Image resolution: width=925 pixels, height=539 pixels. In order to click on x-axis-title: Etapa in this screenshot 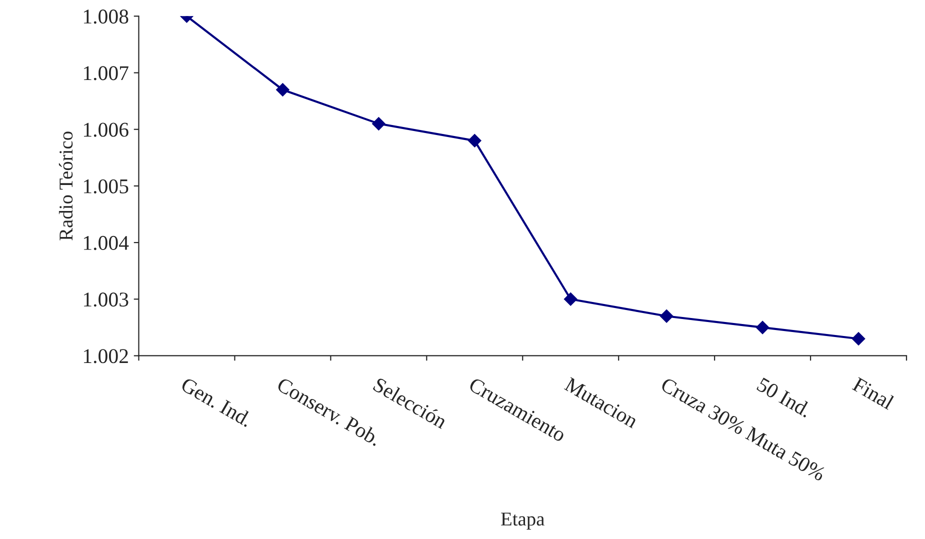, I will do `click(522, 521)`.